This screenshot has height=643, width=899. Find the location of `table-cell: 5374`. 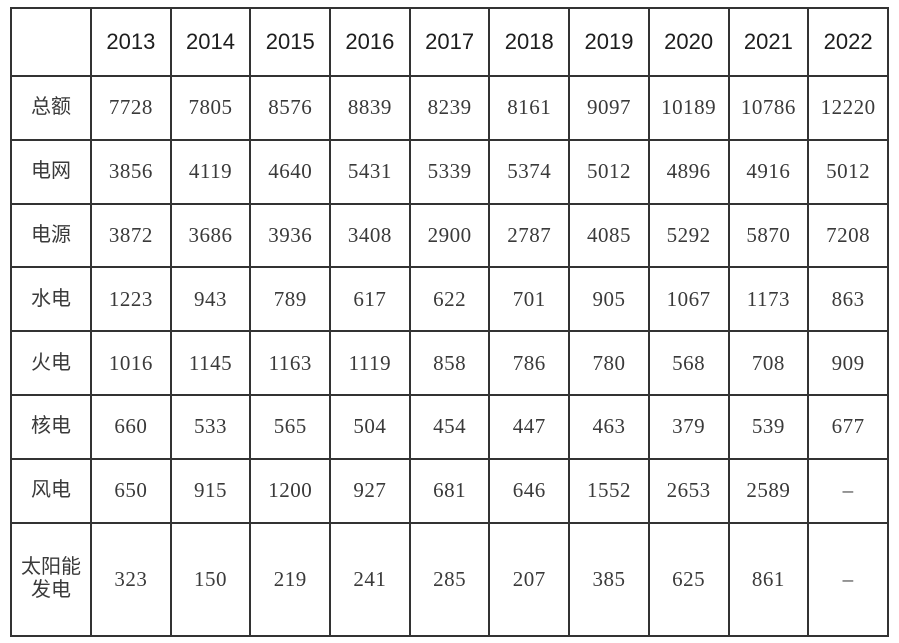

table-cell: 5374 is located at coordinates (529, 171).